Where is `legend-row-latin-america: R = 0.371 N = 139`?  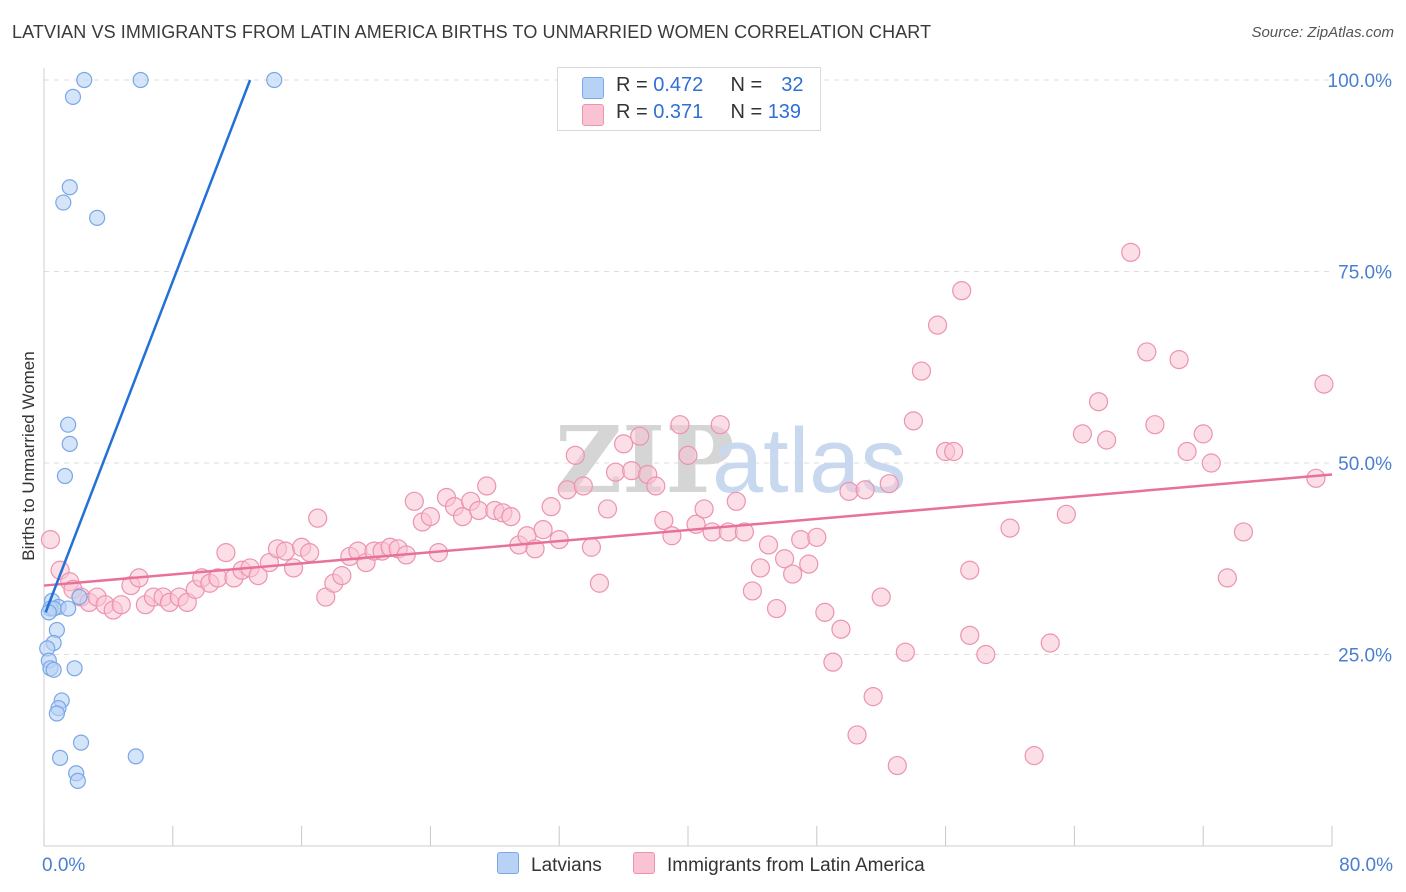 legend-row-latin-america: R = 0.371 N = 139 is located at coordinates (689, 115).